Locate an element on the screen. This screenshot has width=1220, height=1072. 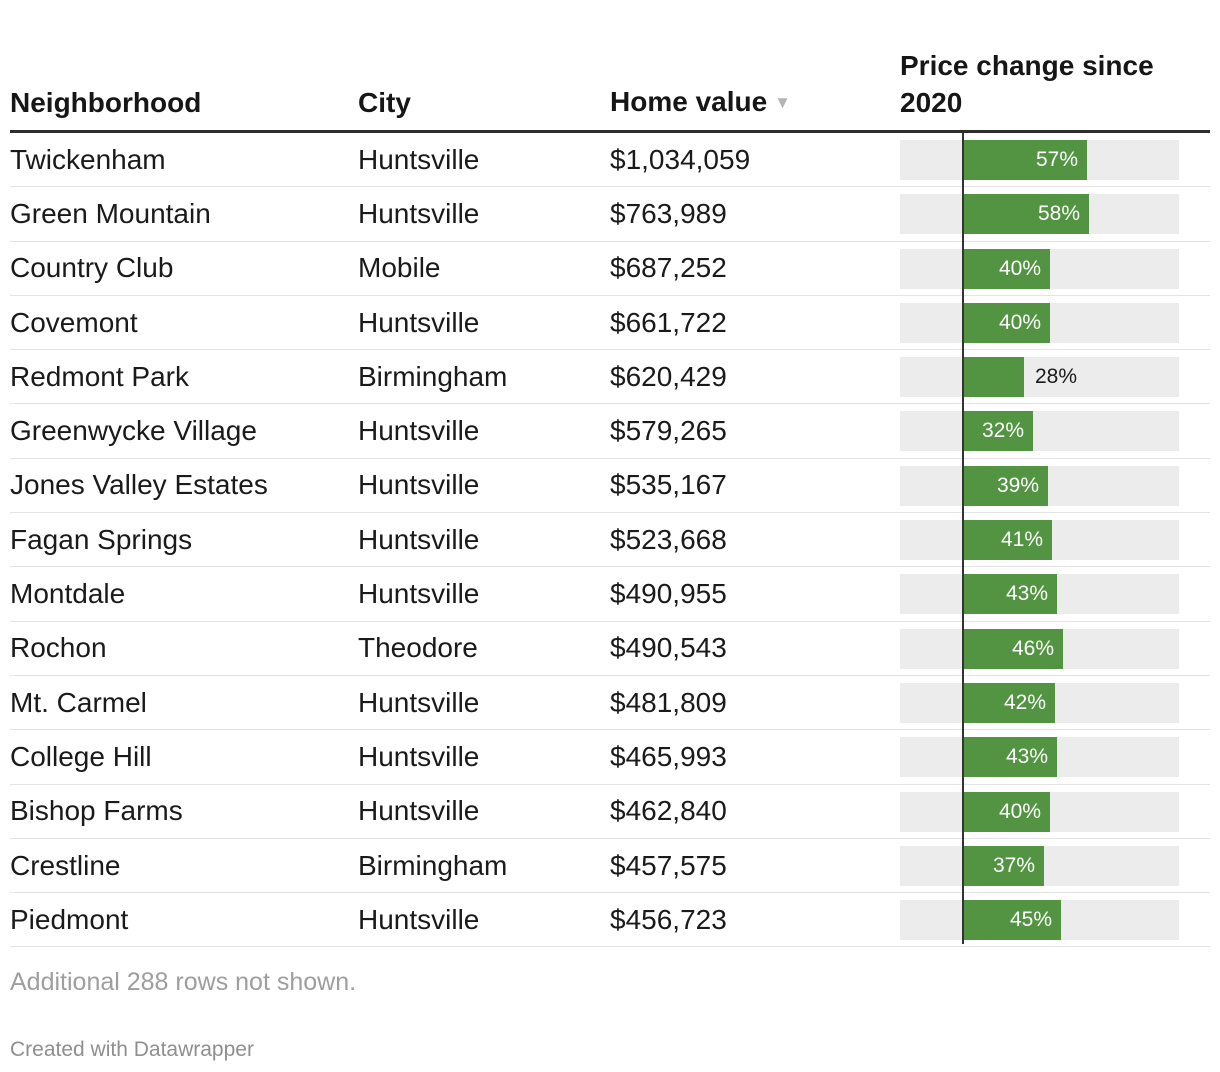
neighborhood-cell: Green Mountain is located at coordinates (110, 213).